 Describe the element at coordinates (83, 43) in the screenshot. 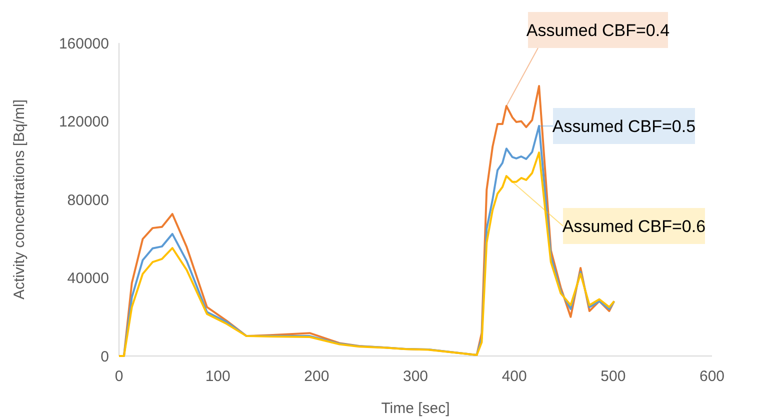

I see `y-tick-label: 160000` at that location.